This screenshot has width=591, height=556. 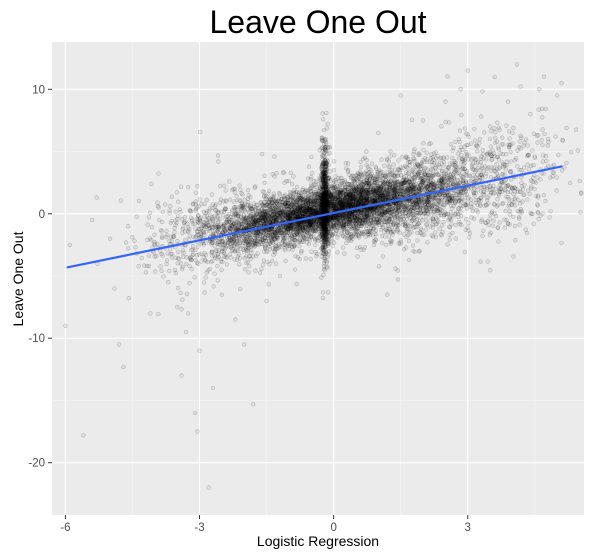 I want to click on chart-title: Leave One Out, so click(x=317, y=22).